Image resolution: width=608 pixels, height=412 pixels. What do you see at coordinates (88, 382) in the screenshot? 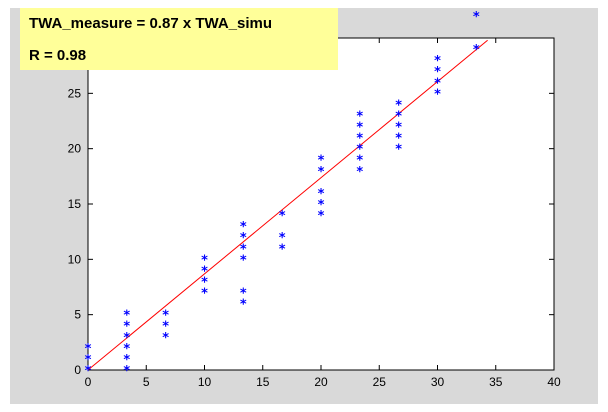
I see `x-tick-label: 0` at bounding box center [88, 382].